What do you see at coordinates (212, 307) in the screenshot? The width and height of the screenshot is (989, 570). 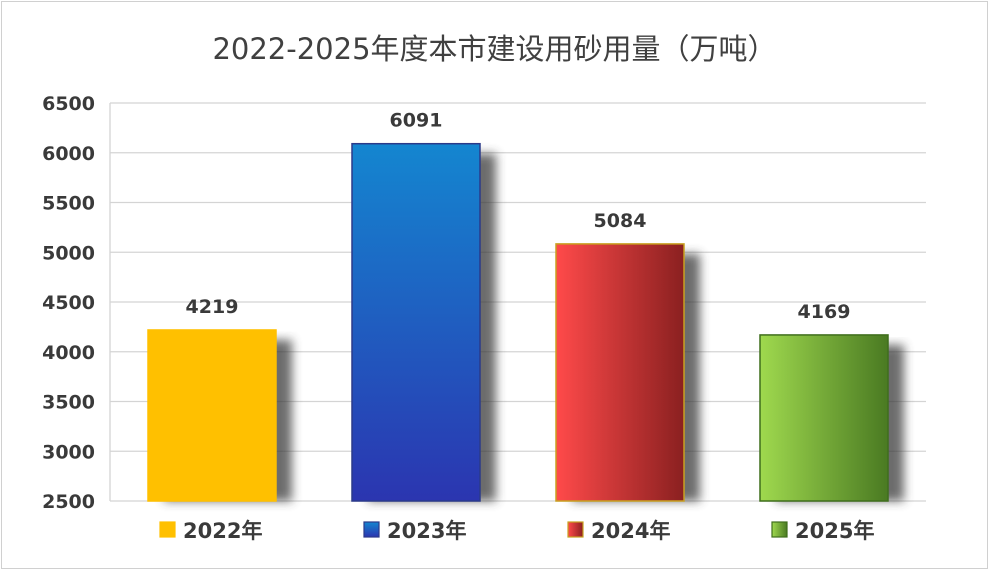 I see `data-label: 4219` at bounding box center [212, 307].